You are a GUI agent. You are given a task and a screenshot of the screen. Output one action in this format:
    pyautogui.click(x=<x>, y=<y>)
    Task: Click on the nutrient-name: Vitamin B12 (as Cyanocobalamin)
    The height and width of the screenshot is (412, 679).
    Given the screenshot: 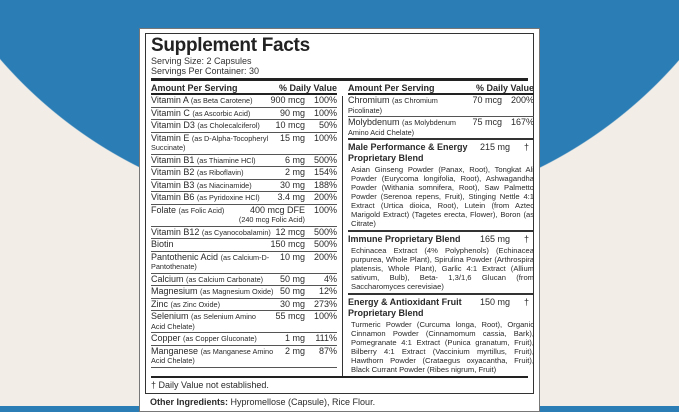 What is the action you would take?
    pyautogui.click(x=211, y=232)
    